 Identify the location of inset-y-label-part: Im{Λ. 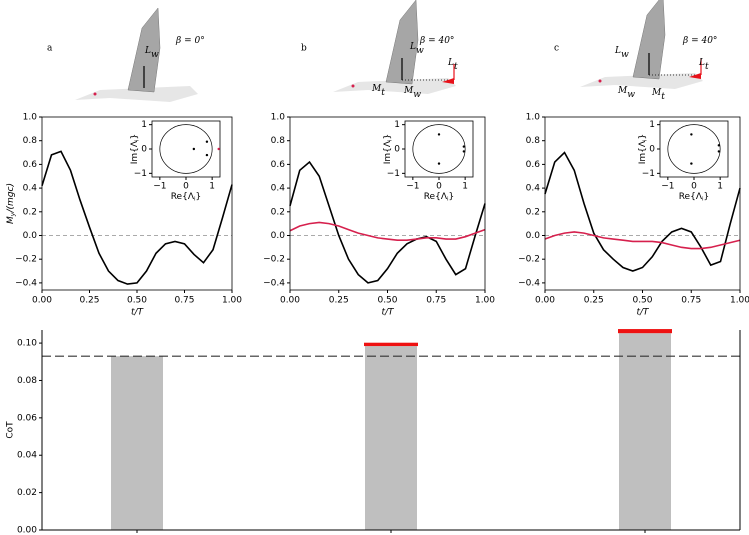
(388, 152).